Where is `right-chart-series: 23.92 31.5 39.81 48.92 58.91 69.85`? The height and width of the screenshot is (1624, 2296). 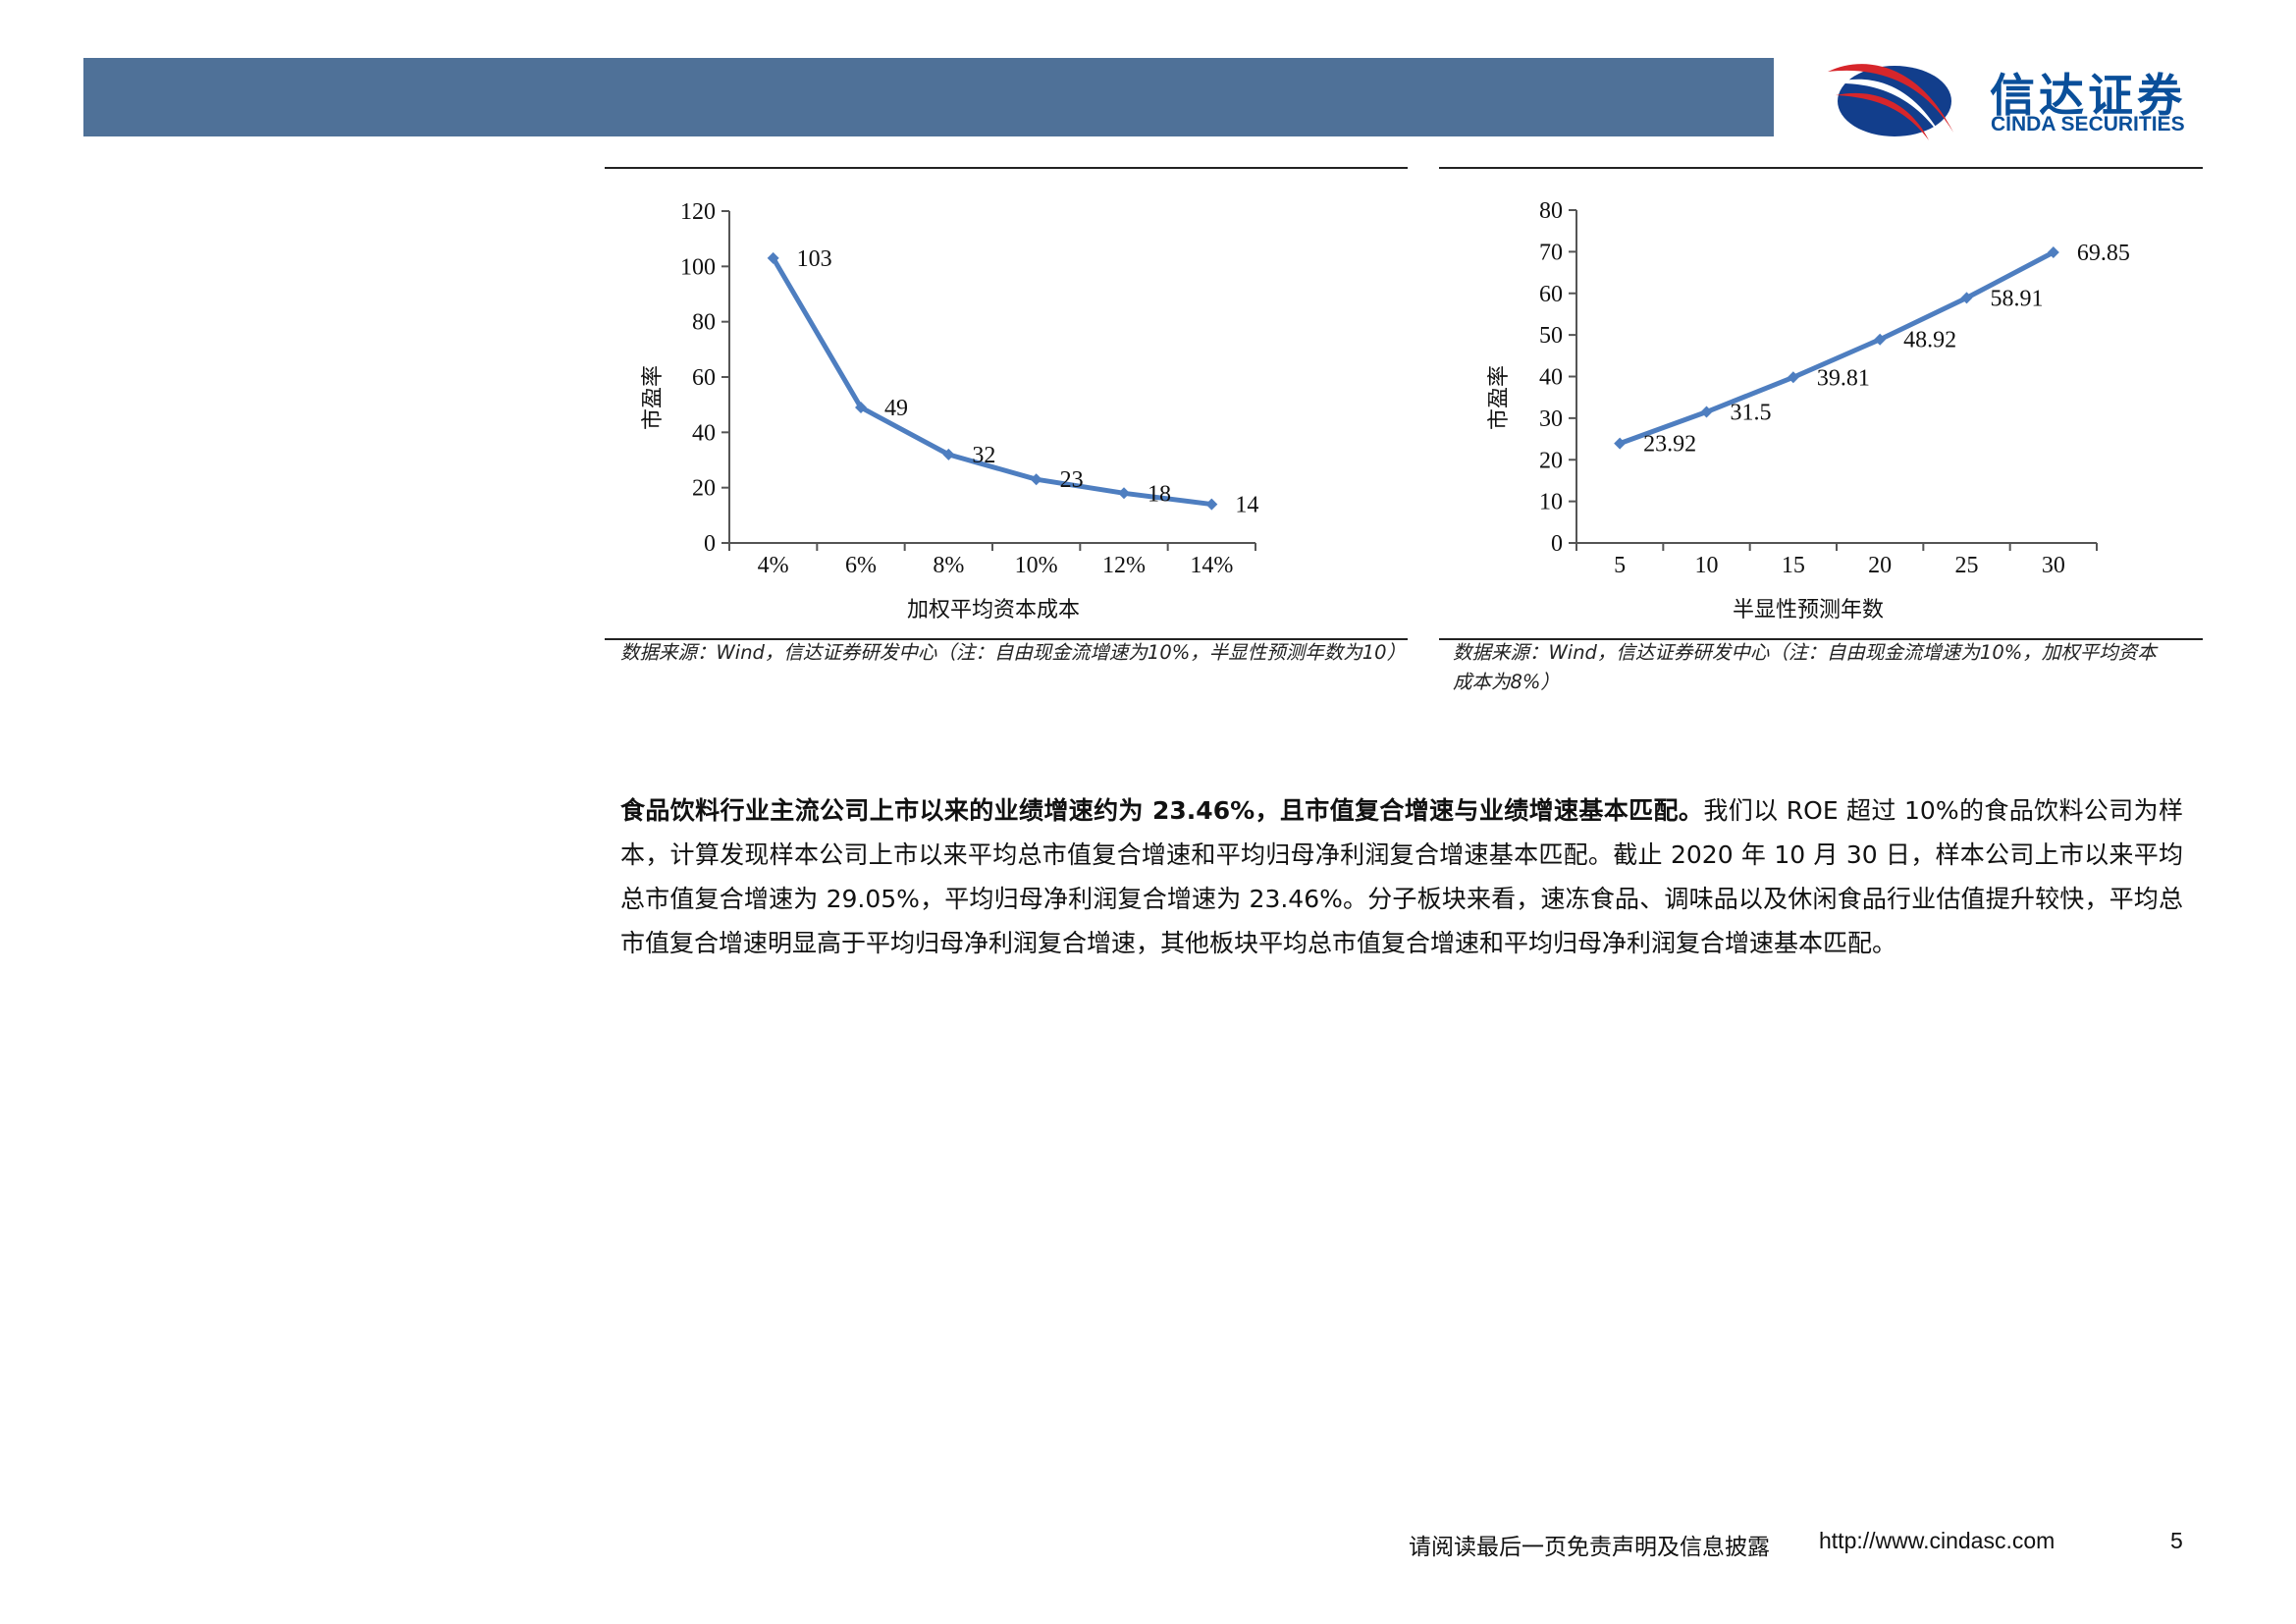
right-chart-series: 23.92 31.5 39.81 48.92 58.91 69.85 is located at coordinates (1872, 349).